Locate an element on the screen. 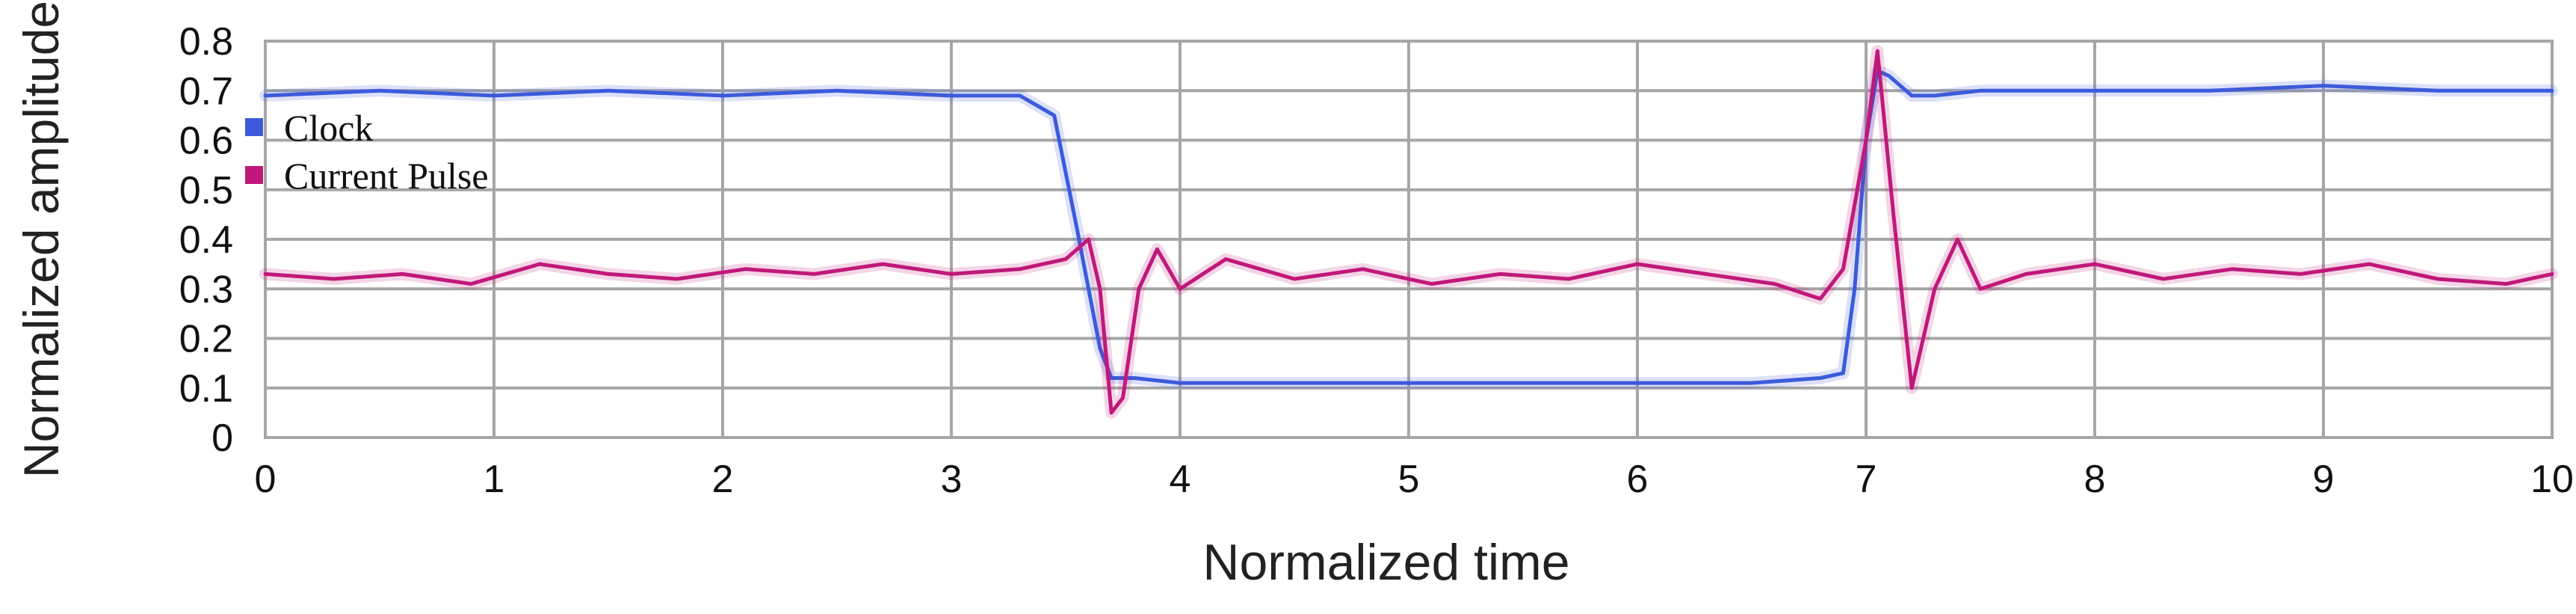 Image resolution: width=2576 pixels, height=614 pixels. legend-swatch-clock is located at coordinates (254, 127).